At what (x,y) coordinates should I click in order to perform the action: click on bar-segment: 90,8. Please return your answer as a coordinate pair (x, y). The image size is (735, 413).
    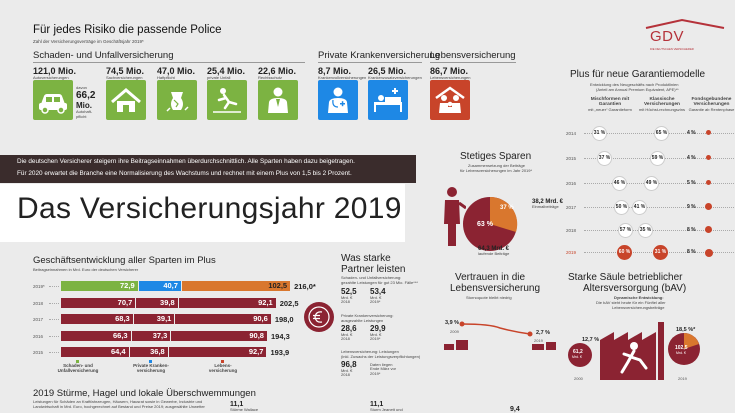
    Looking at the image, I should click on (219, 335).